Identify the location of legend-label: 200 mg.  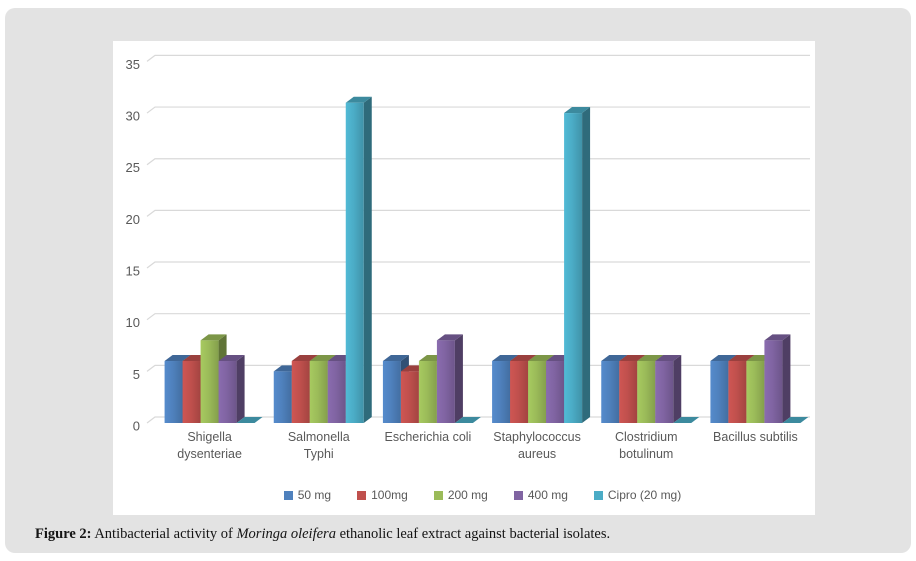
(467, 495).